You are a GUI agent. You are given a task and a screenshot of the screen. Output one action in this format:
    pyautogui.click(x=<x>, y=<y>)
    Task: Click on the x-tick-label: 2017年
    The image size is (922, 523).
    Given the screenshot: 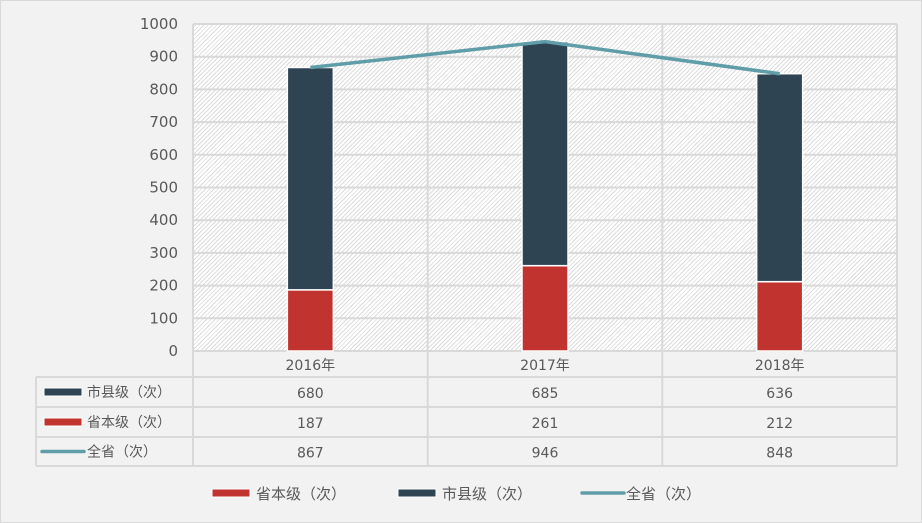 What is the action you would take?
    pyautogui.click(x=545, y=366)
    